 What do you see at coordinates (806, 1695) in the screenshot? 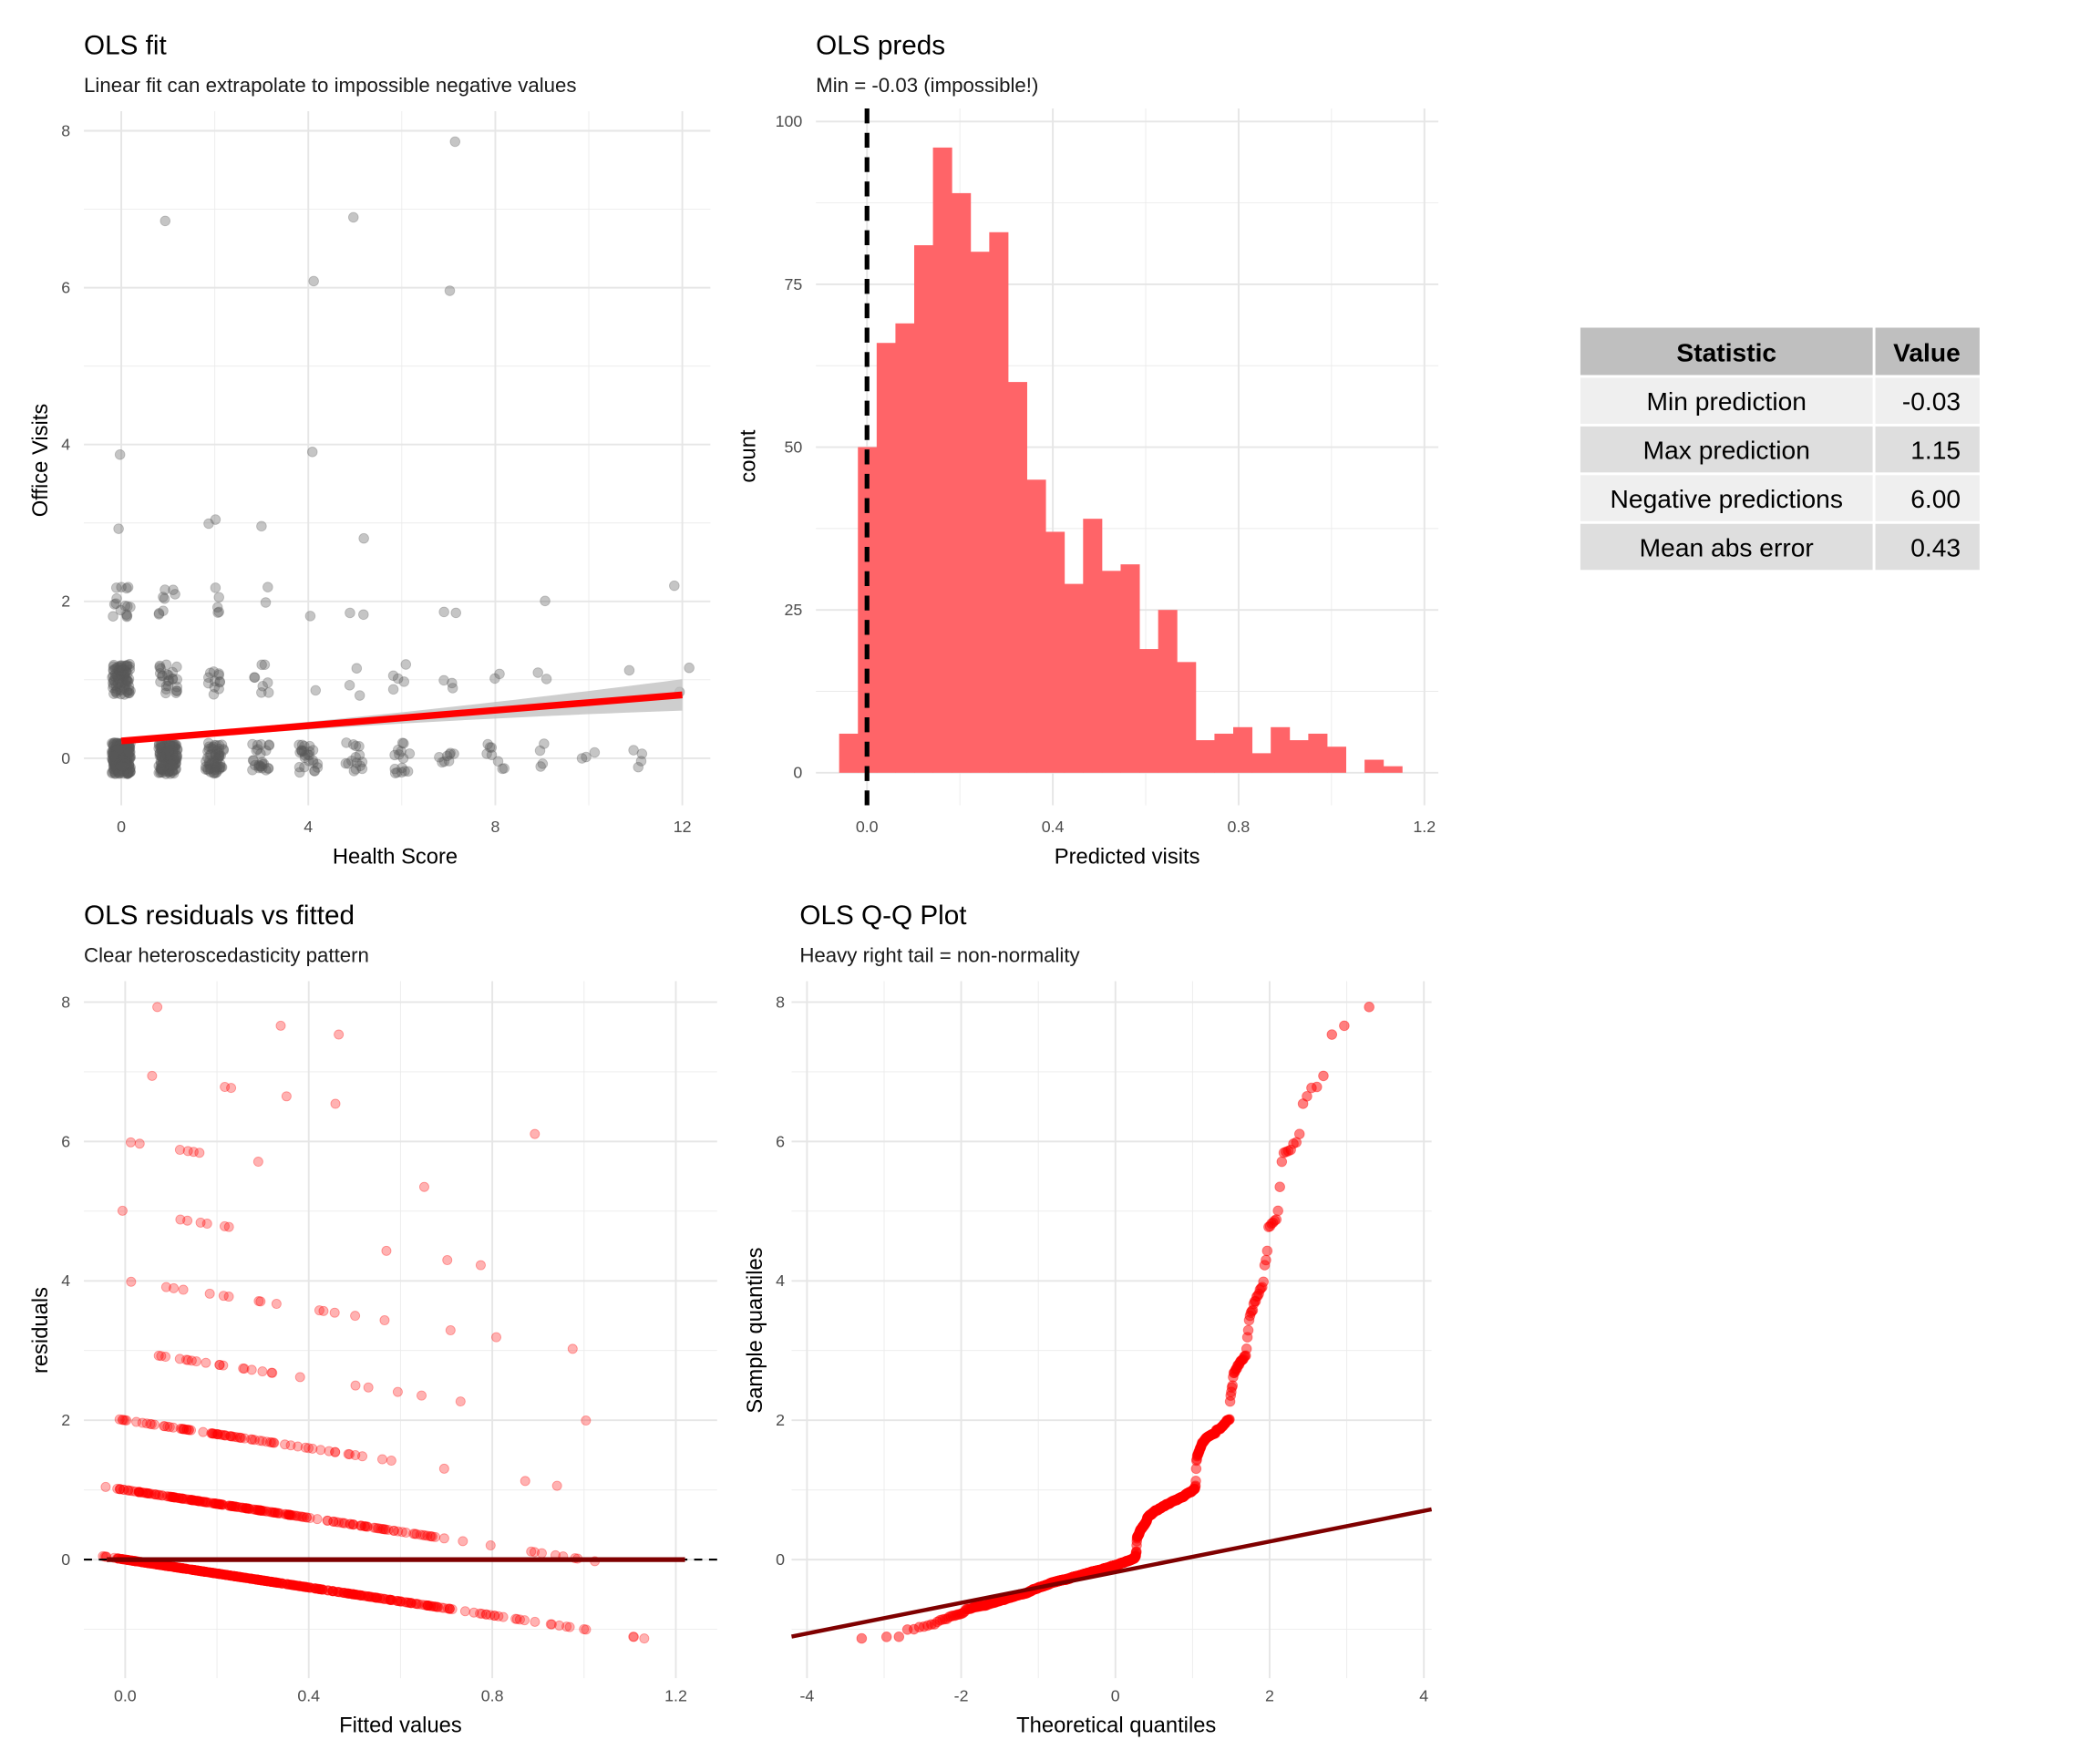
I see `x-tick-label: -4` at bounding box center [806, 1695].